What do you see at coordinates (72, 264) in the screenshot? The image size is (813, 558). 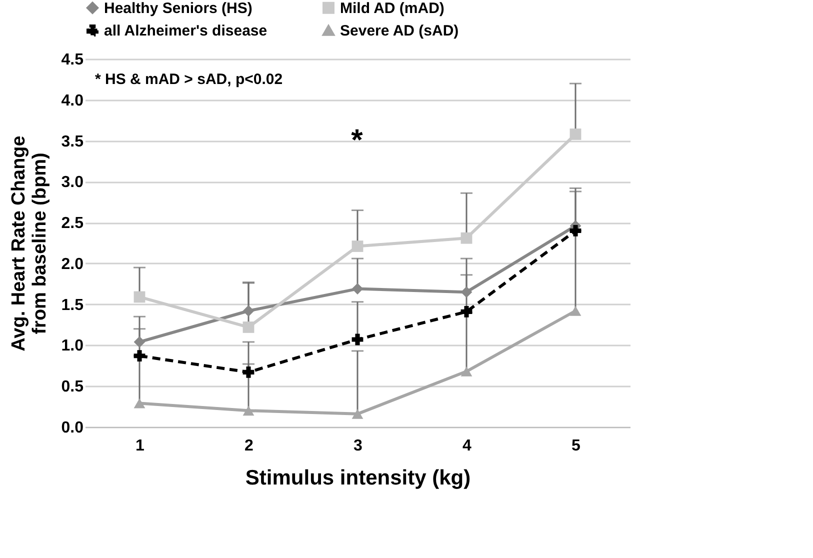 I see `y-tick-label: 2.0` at bounding box center [72, 264].